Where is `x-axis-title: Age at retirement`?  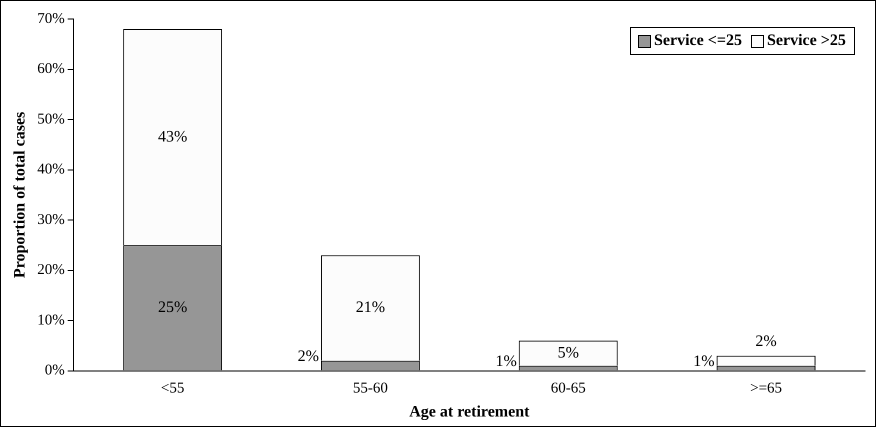 x-axis-title: Age at retirement is located at coordinates (469, 412).